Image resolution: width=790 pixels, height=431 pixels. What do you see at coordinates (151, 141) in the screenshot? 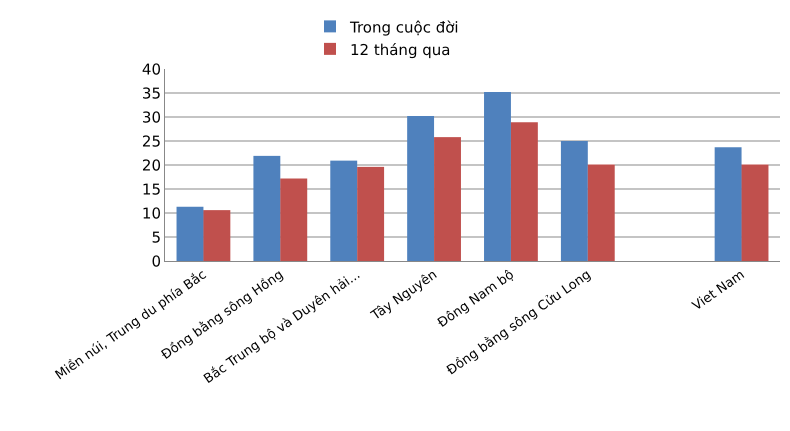
I see `y-tick-label: 25` at bounding box center [151, 141].